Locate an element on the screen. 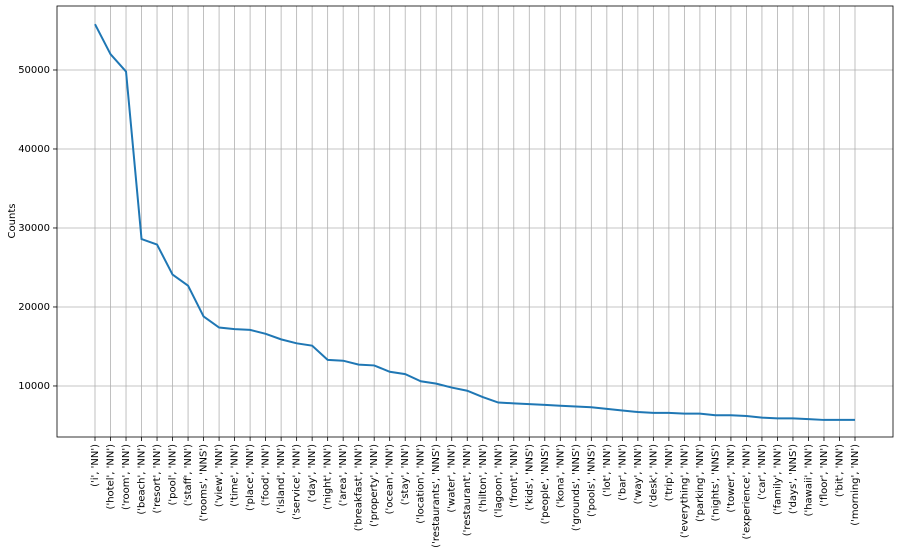 The height and width of the screenshot is (551, 901). x-tick-label: ('lot', 'NN') is located at coordinates (607, 470).